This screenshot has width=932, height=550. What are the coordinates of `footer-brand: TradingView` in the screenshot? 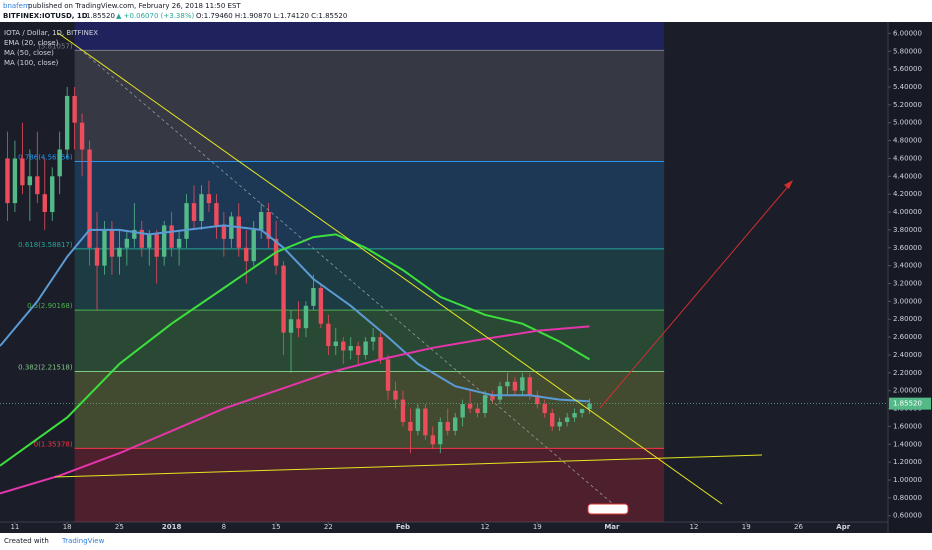 It's located at (83, 541).